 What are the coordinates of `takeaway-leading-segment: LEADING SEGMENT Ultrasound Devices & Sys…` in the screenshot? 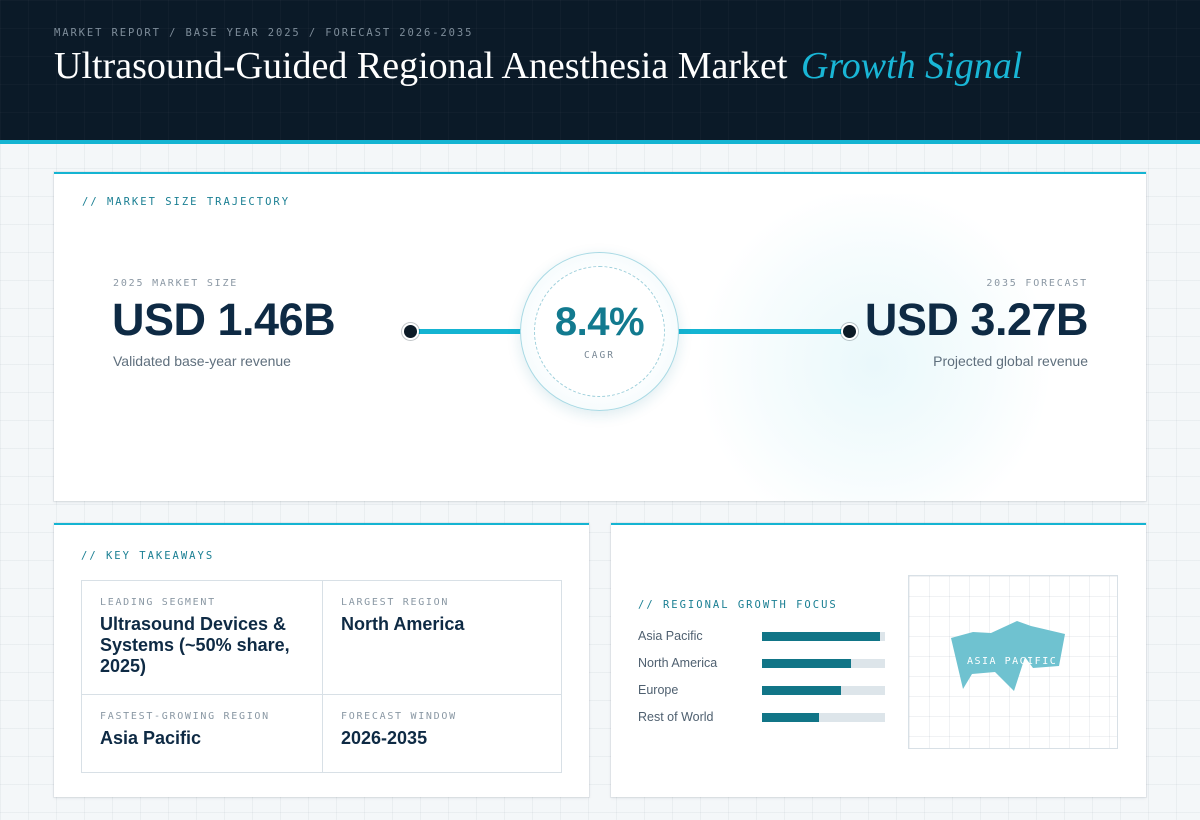 It's located at (202, 637).